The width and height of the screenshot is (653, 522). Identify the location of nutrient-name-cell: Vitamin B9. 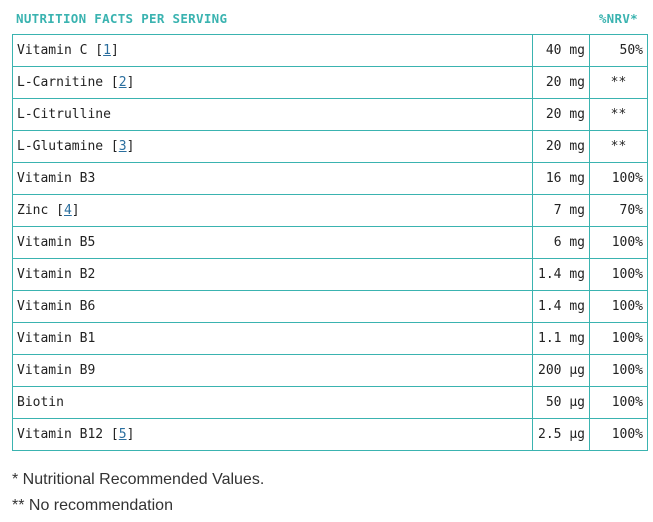
(272, 370).